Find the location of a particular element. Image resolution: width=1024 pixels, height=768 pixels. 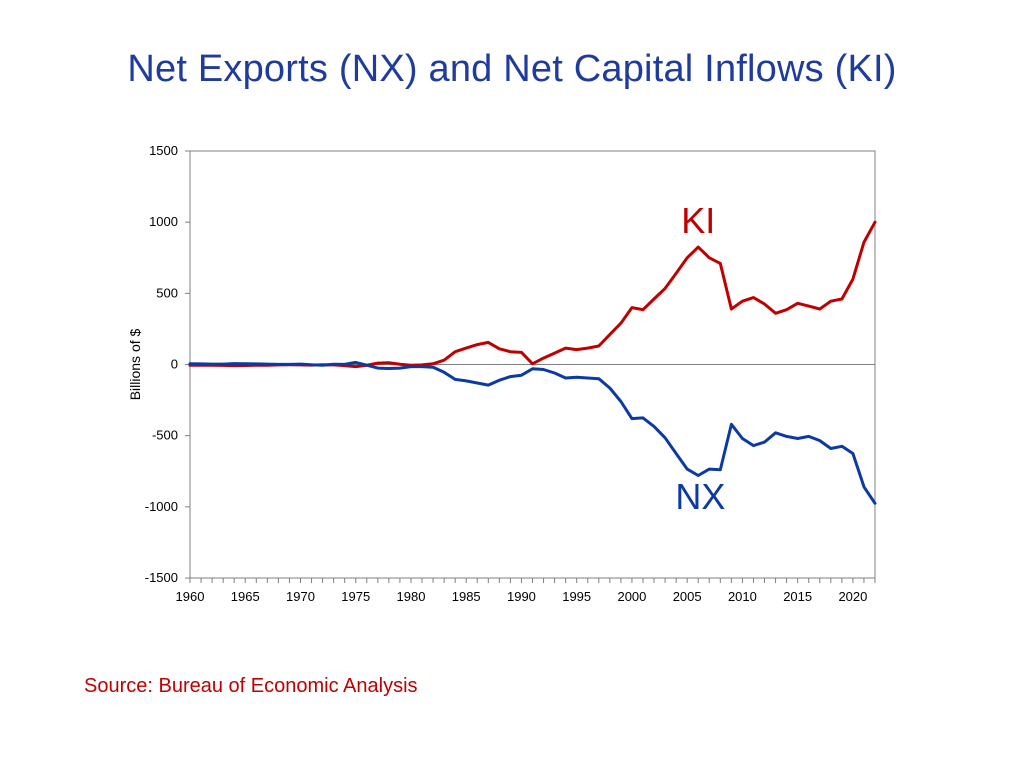

x-tick-label: 1970 is located at coordinates (300, 596).